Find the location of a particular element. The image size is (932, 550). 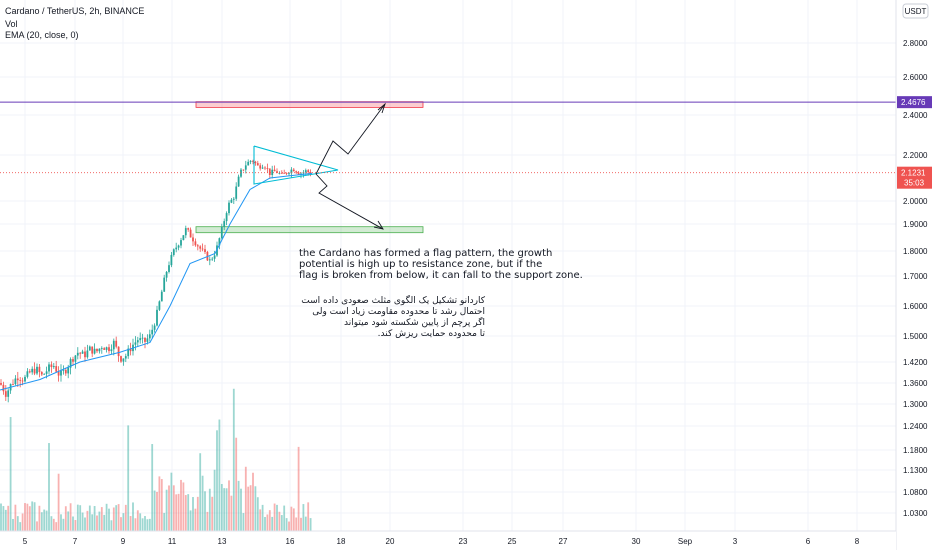

price-axis-bg is located at coordinates (914, 275).